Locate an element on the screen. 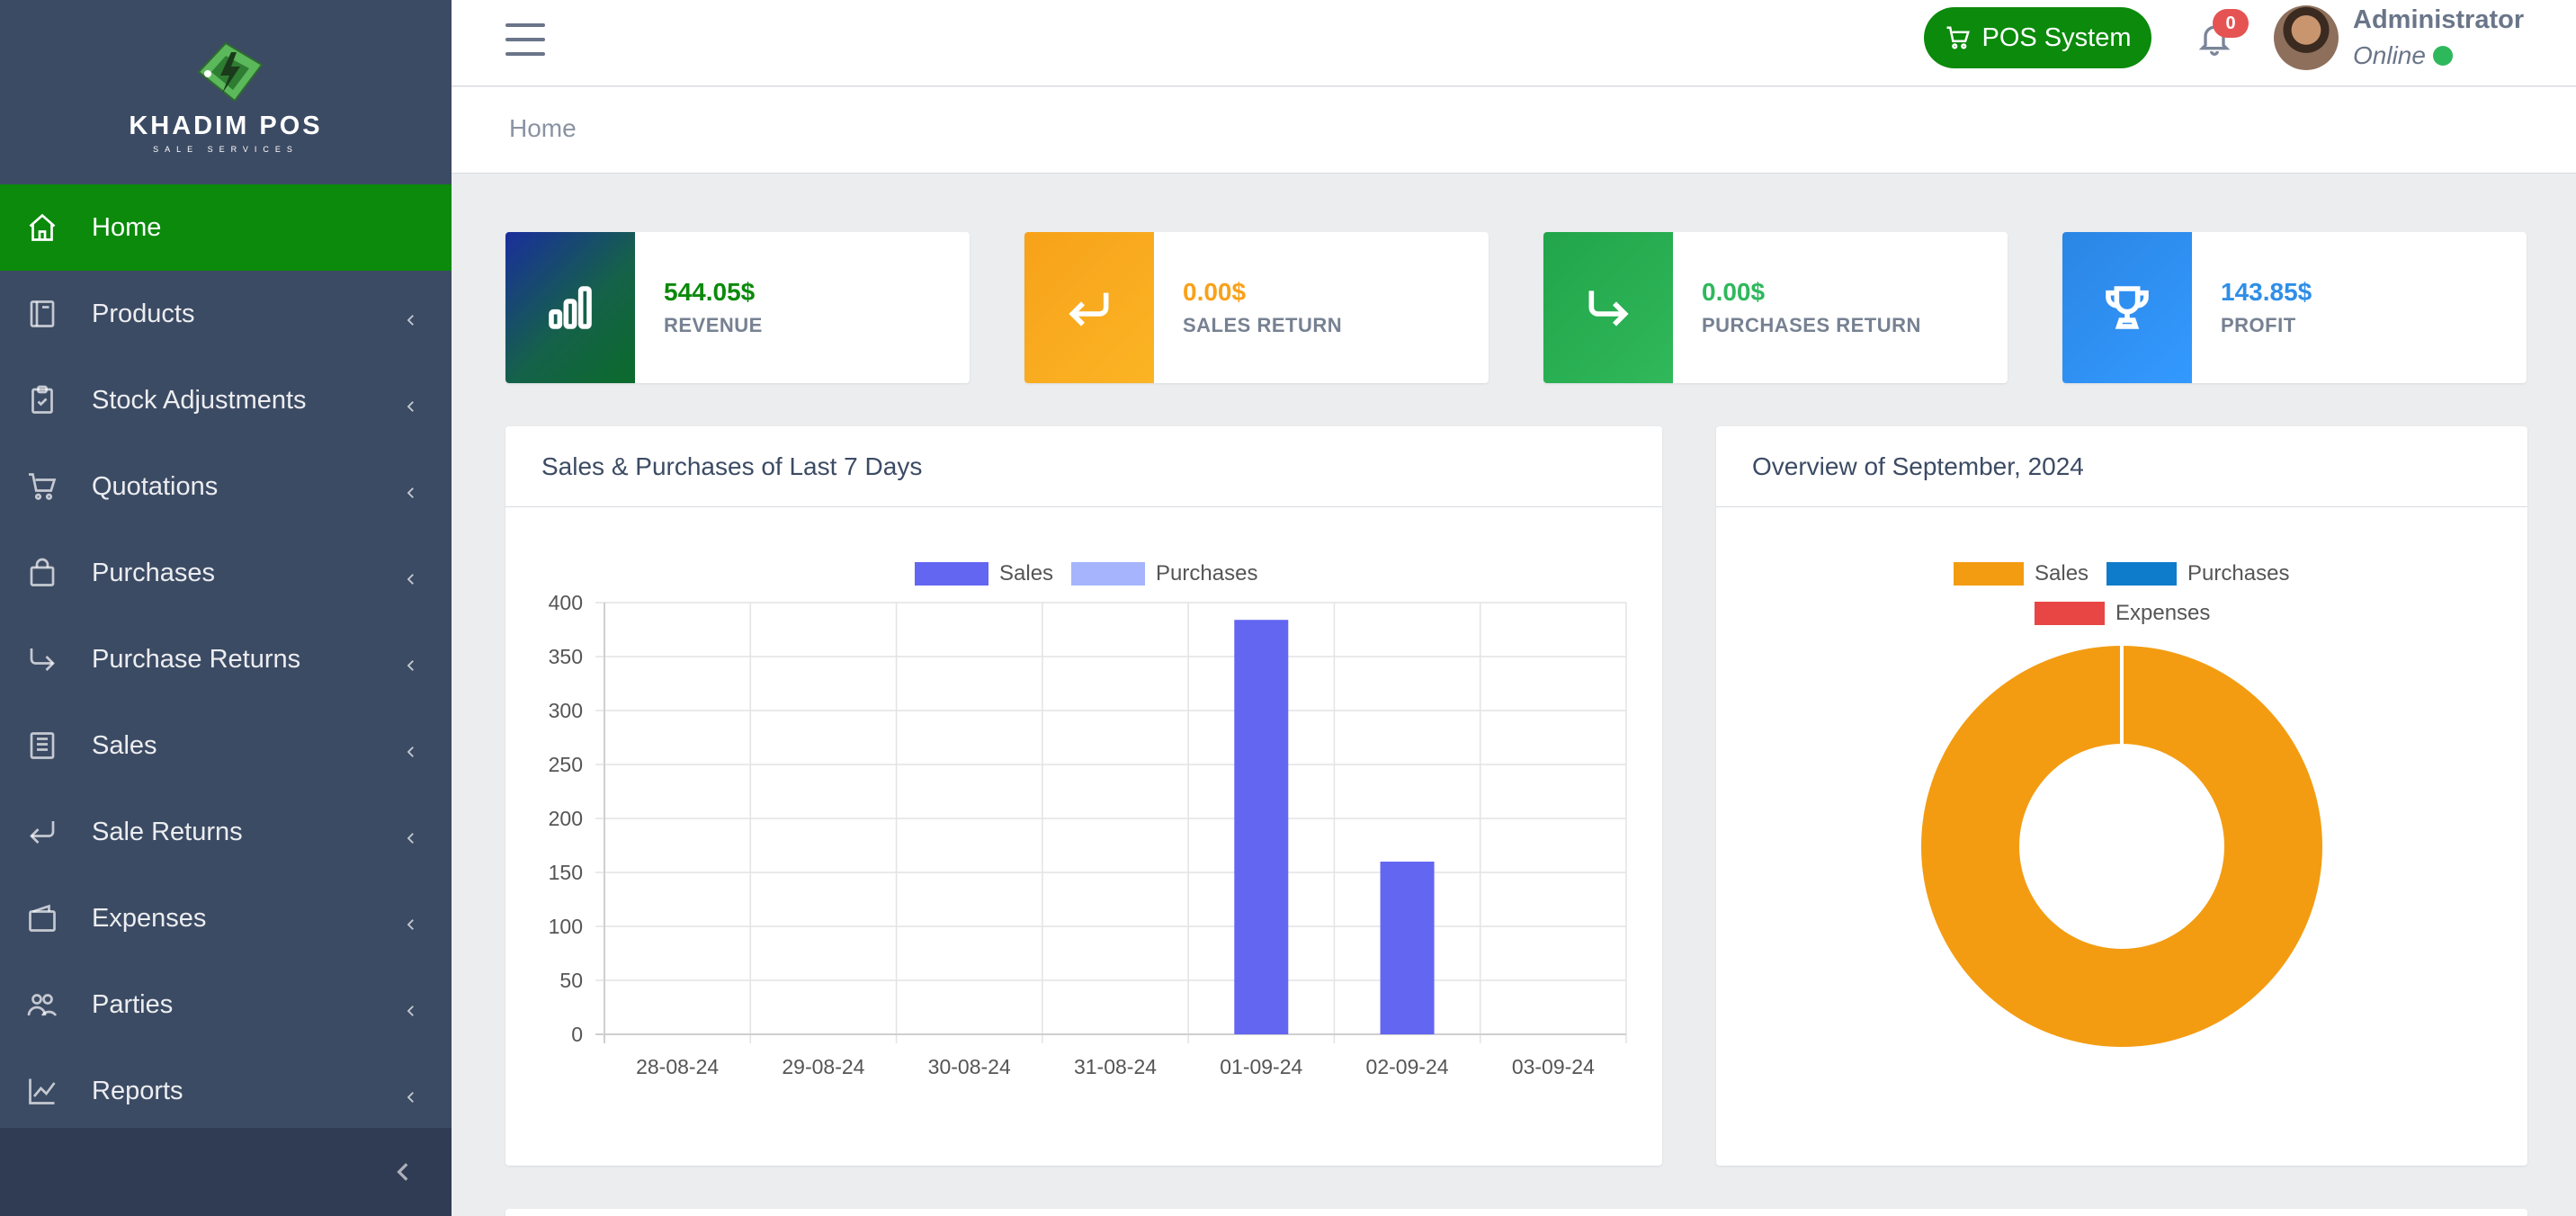 This screenshot has width=2576, height=1216. bar-chart-legend: Sales Purchases is located at coordinates (1095, 573).